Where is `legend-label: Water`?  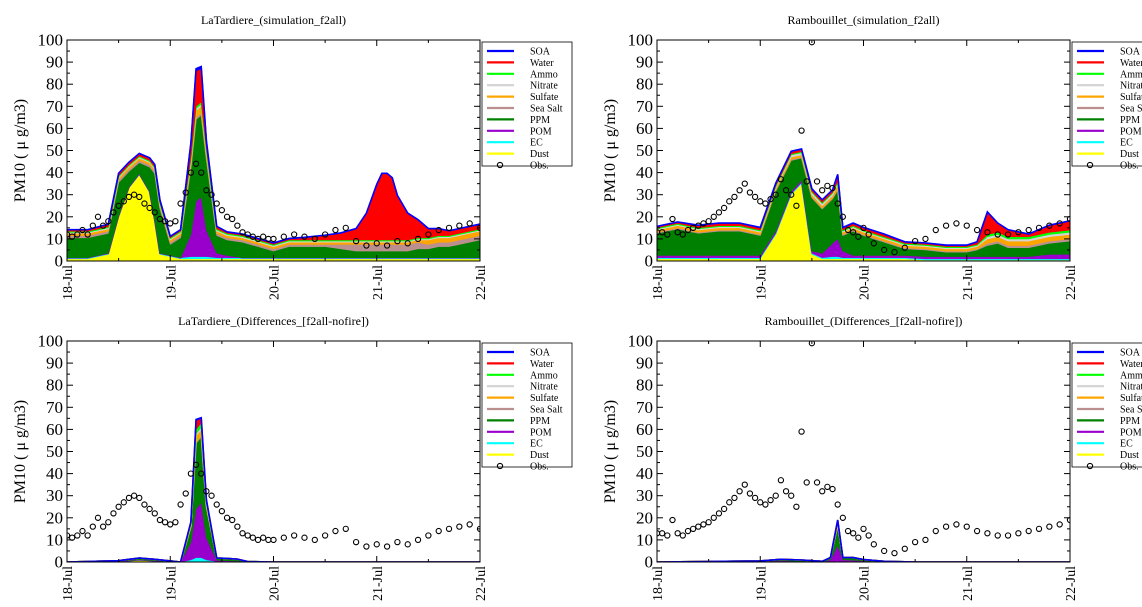
legend-label: Water is located at coordinates (1131, 364).